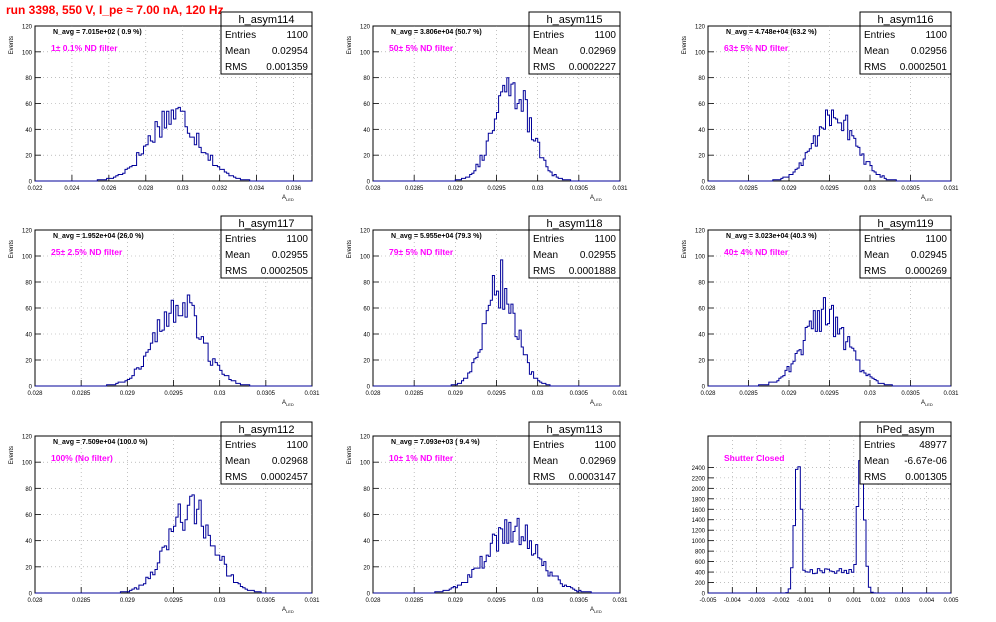  Describe the element at coordinates (593, 271) in the screenshot. I see `stat-value: 0.0001888` at that location.